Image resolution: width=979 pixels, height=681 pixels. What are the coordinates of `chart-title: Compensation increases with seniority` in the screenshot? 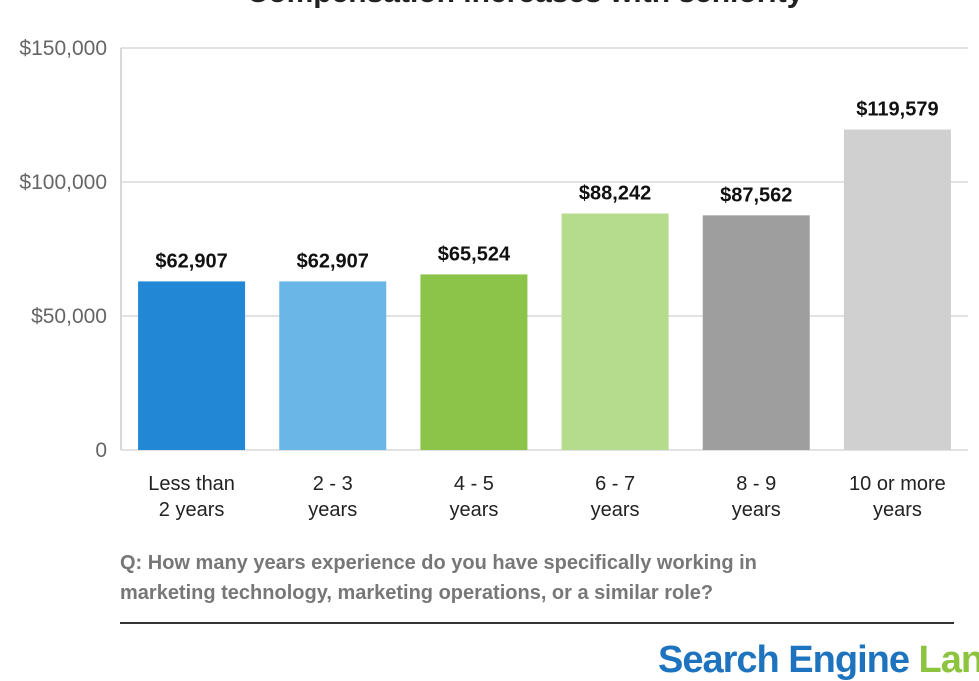 It's located at (525, 4).